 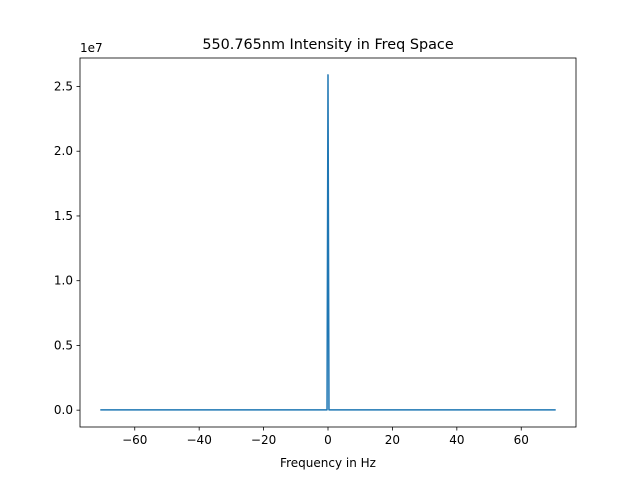 What do you see at coordinates (63, 86) in the screenshot?
I see `y-tick-label: 2.5` at bounding box center [63, 86].